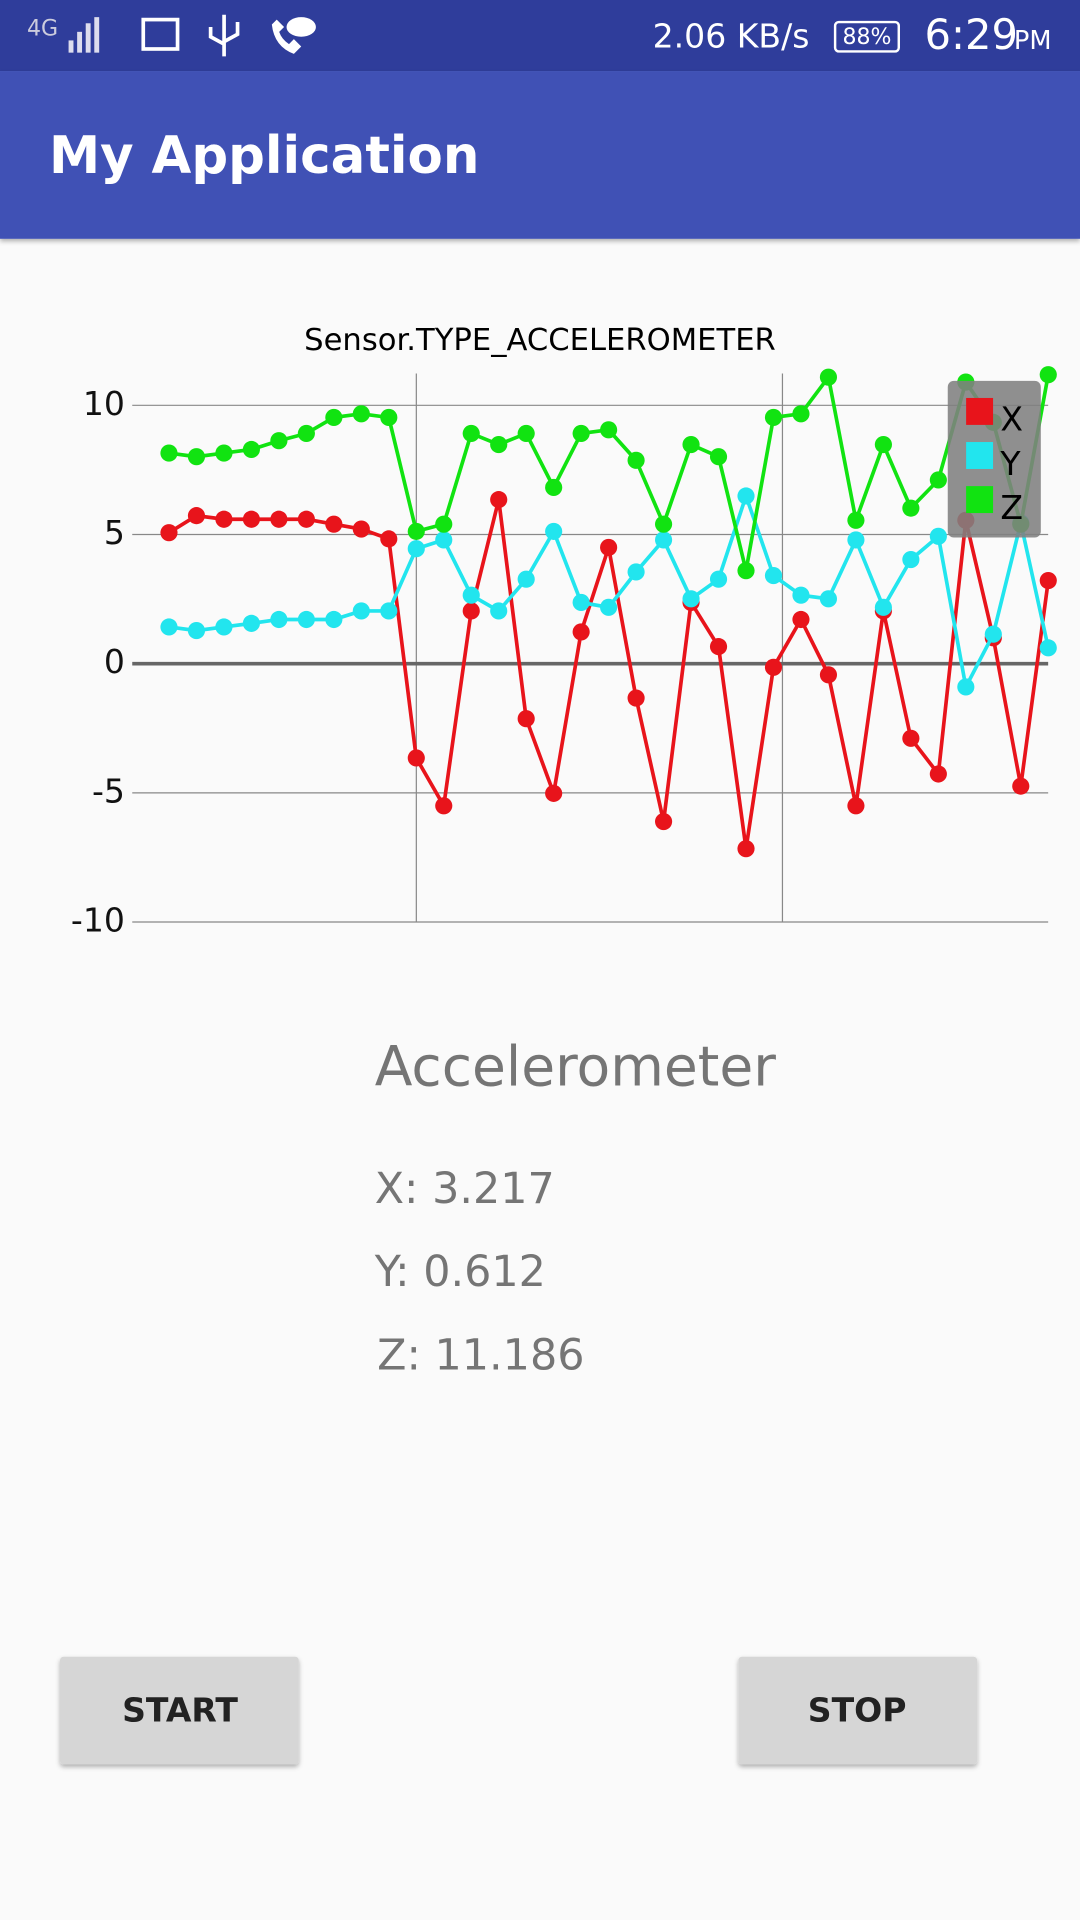  I want to click on start-button: START, so click(179, 1710).